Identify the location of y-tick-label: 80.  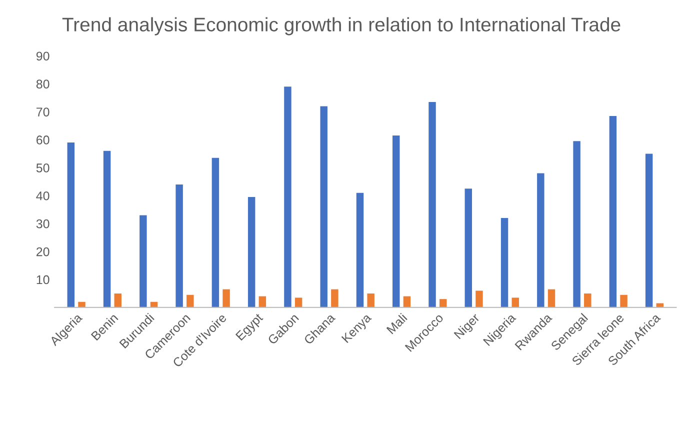
(43, 84).